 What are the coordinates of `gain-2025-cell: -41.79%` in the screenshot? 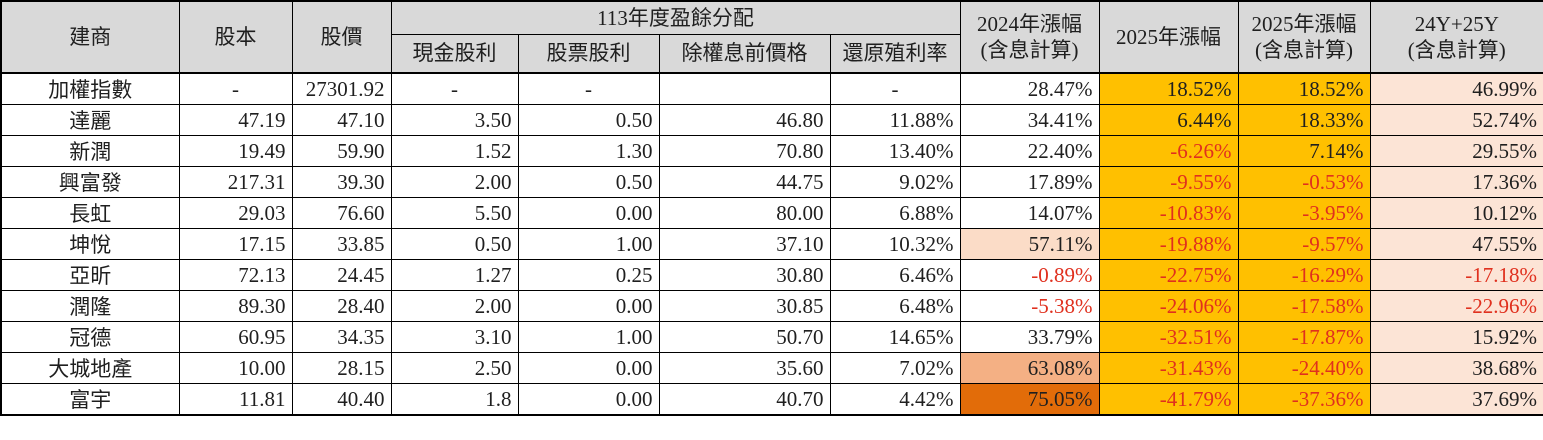 It's located at (1168, 399).